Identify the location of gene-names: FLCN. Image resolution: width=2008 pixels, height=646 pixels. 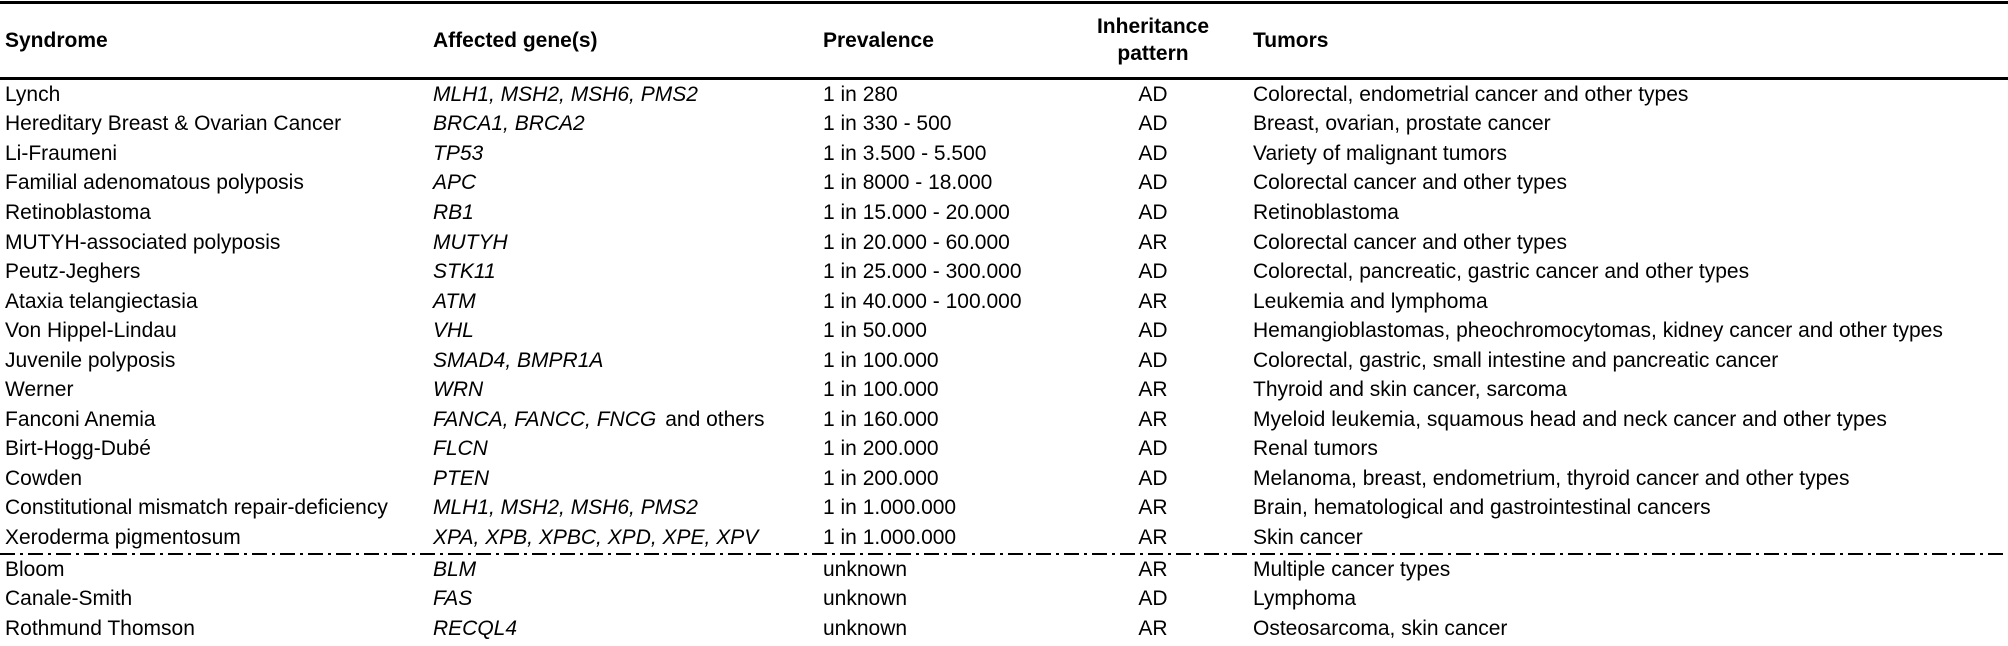
(460, 449).